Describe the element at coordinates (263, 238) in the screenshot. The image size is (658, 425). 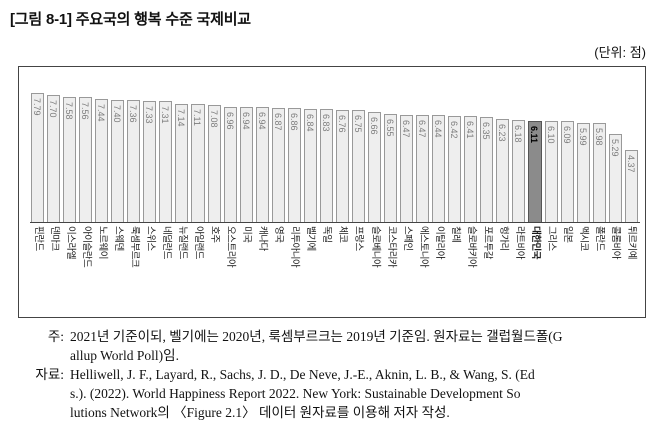
I see `category-label: 캐나다` at that location.